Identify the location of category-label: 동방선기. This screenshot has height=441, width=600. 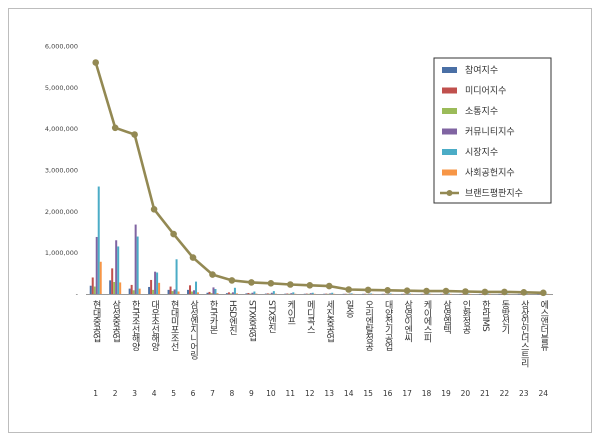
(504, 317).